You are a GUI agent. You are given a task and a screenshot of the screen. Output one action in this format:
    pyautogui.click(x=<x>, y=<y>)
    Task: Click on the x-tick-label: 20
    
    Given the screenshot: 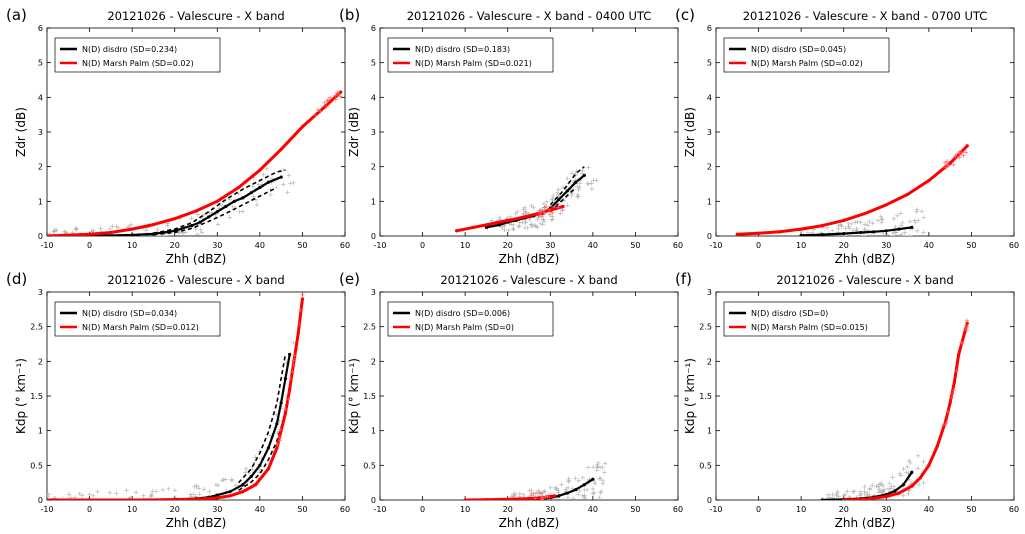 What is the action you would take?
    pyautogui.click(x=508, y=245)
    